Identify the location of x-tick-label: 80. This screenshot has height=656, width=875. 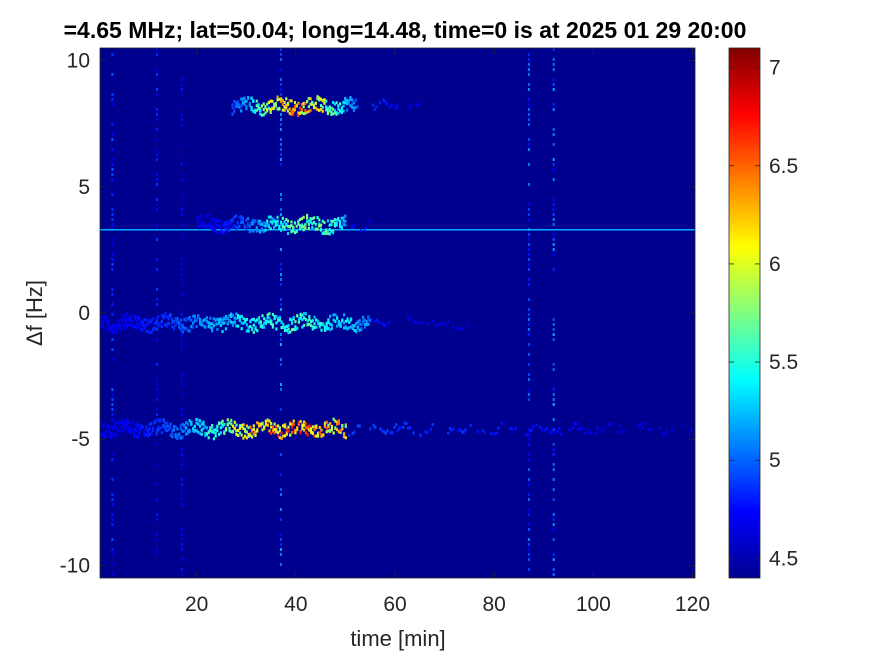
(494, 604).